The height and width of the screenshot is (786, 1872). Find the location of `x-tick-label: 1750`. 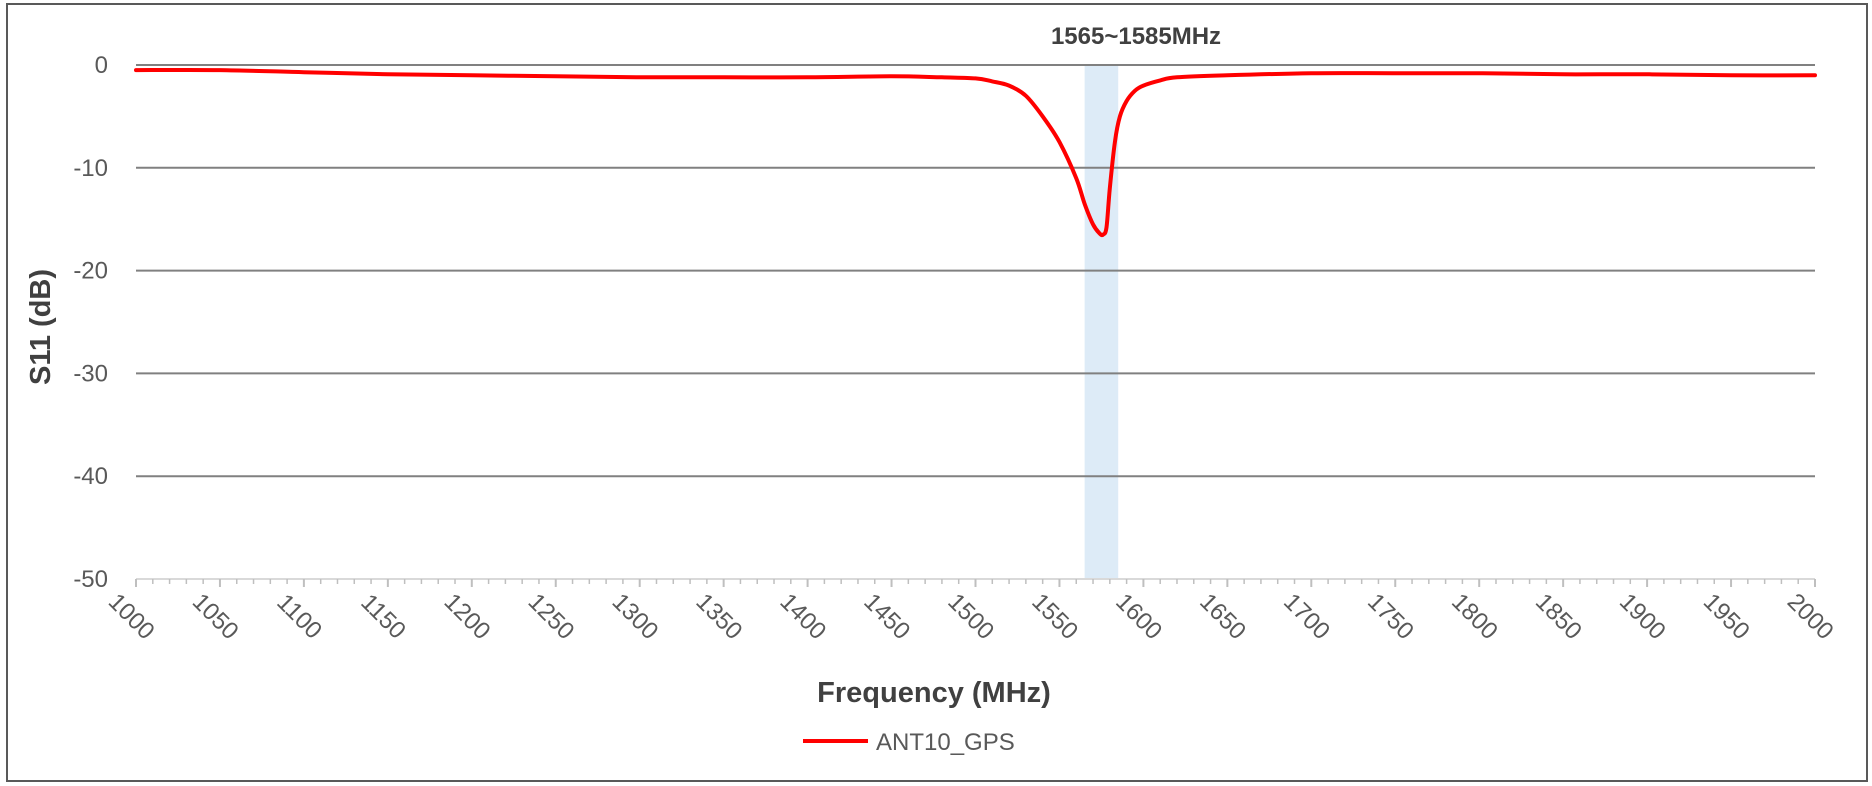

x-tick-label: 1750 is located at coordinates (1390, 616).